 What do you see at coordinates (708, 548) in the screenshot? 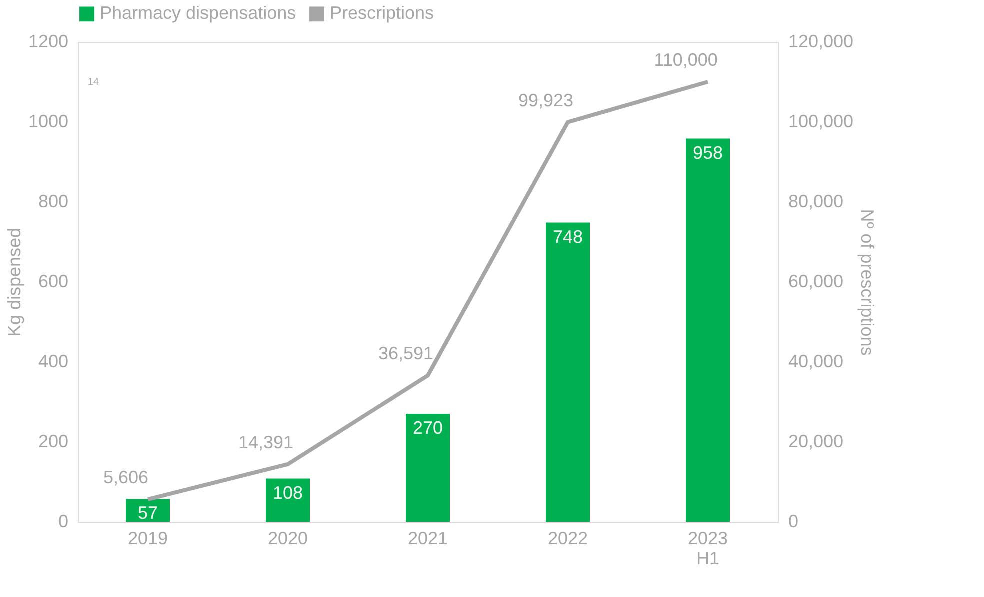
I see `x-tick-label: 2023 H1` at bounding box center [708, 548].